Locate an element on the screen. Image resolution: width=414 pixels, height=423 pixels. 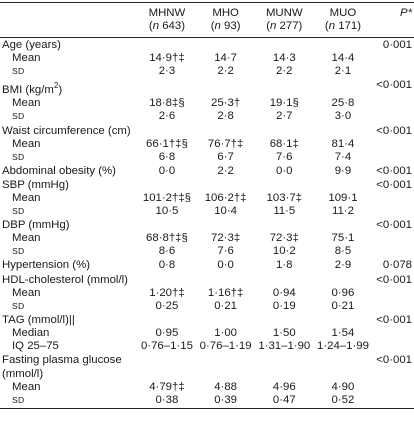
table-row: Fasting plasma glucose <0·001 is located at coordinates (207, 360).